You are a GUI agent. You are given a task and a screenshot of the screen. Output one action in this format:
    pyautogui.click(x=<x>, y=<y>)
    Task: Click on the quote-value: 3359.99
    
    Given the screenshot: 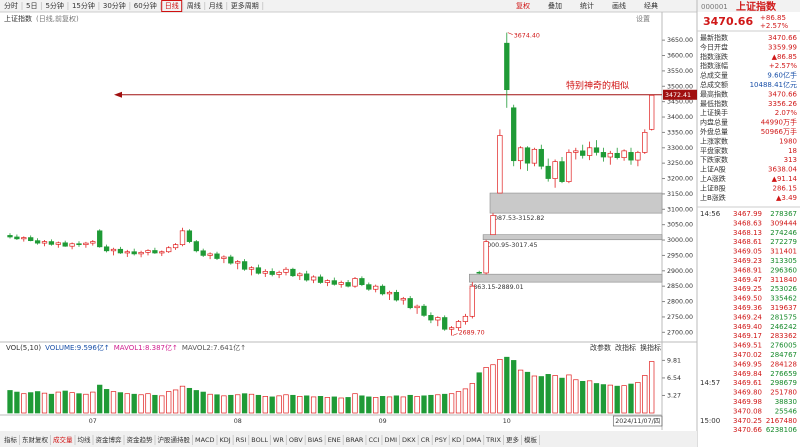 What is the action you would take?
    pyautogui.click(x=782, y=47)
    